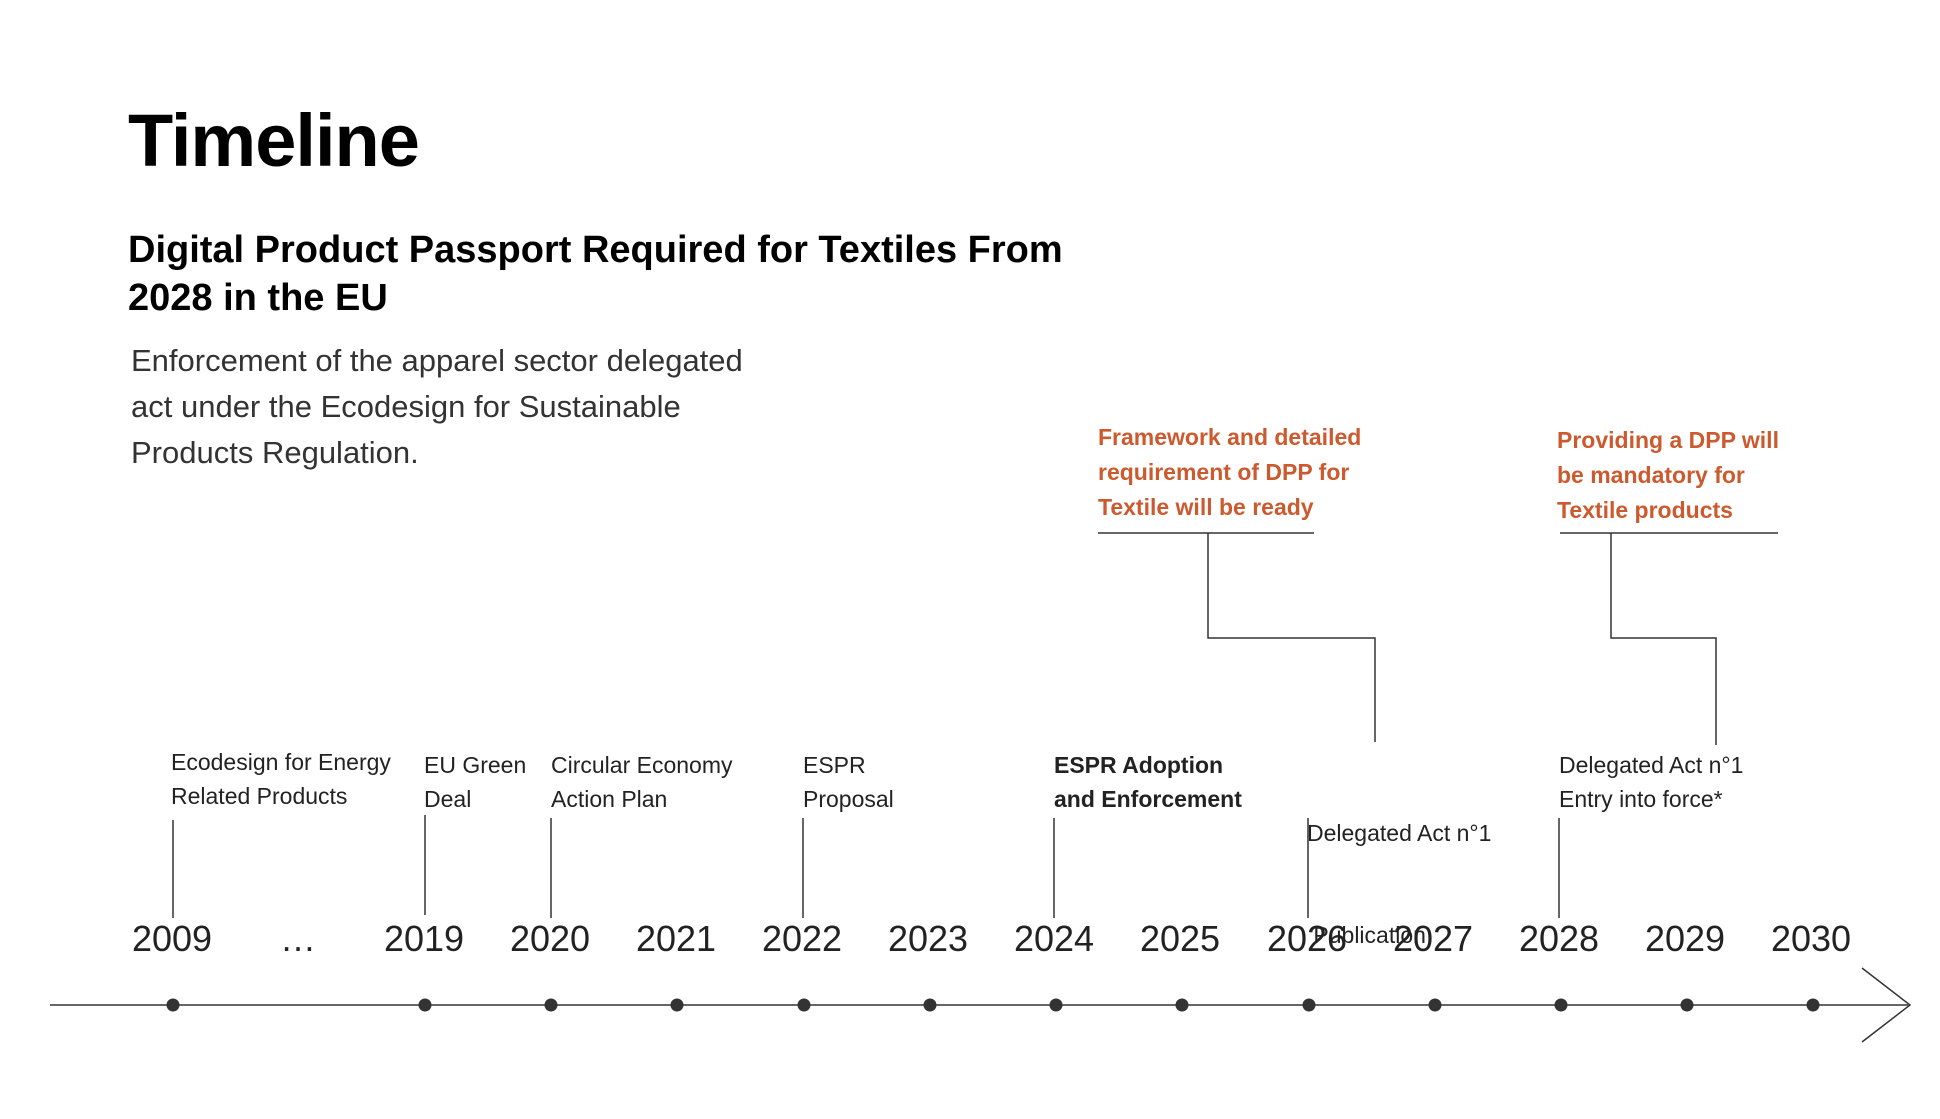  I want to click on year-label: 2030, so click(1811, 938).